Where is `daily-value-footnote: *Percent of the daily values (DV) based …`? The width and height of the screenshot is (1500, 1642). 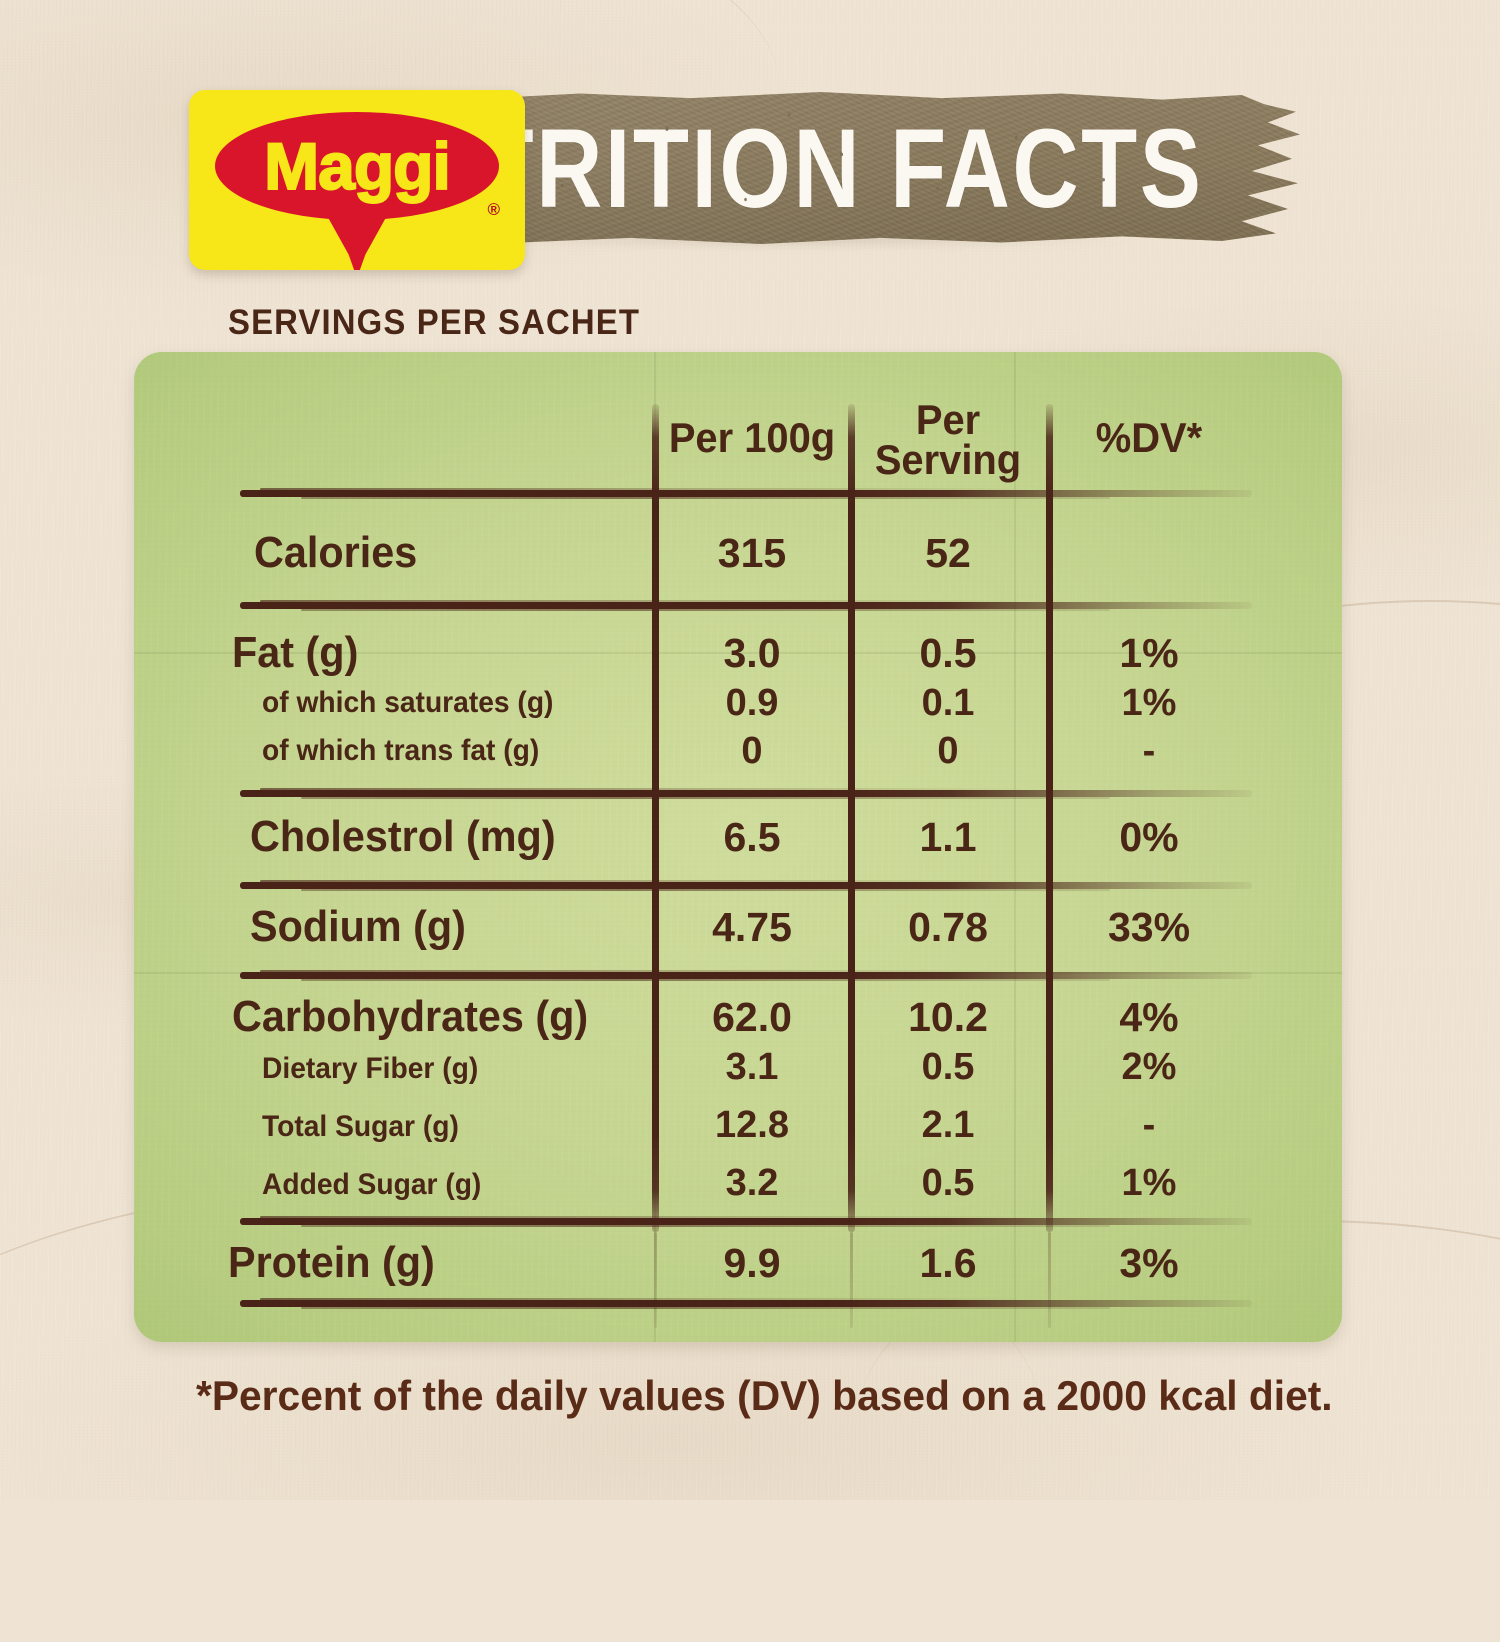 daily-value-footnote: *Percent of the daily values (DV) based … is located at coordinates (764, 1395).